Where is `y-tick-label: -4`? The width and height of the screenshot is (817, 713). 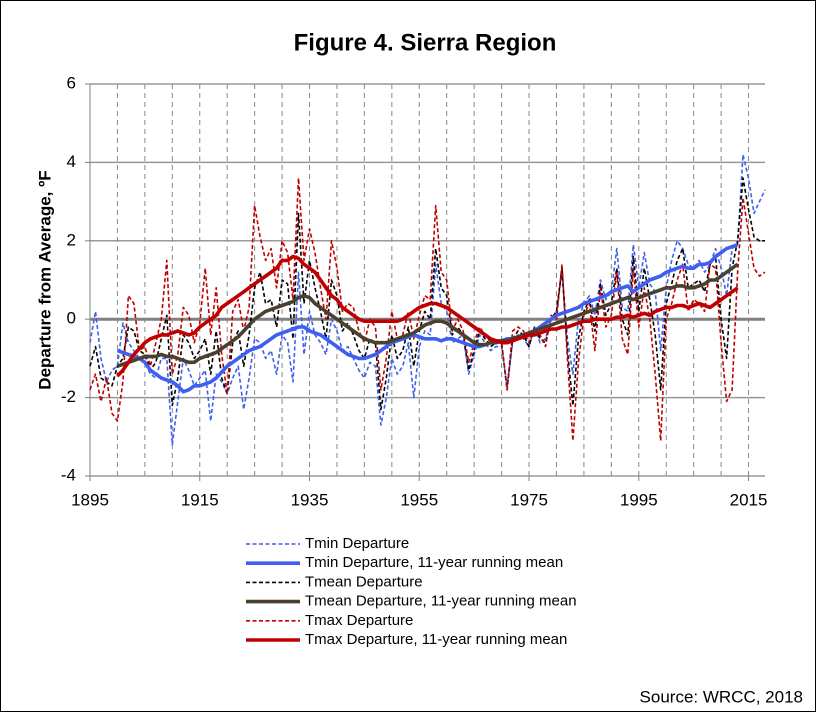 y-tick-label: -4 is located at coordinates (68, 474).